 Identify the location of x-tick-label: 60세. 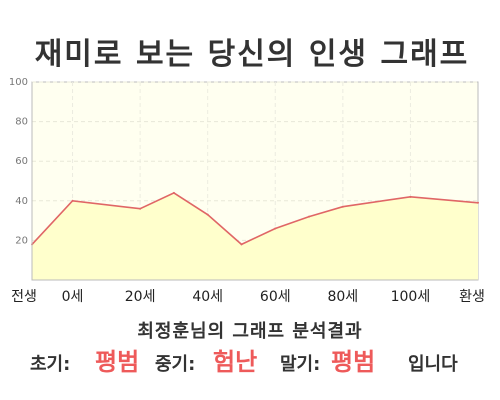
(275, 297).